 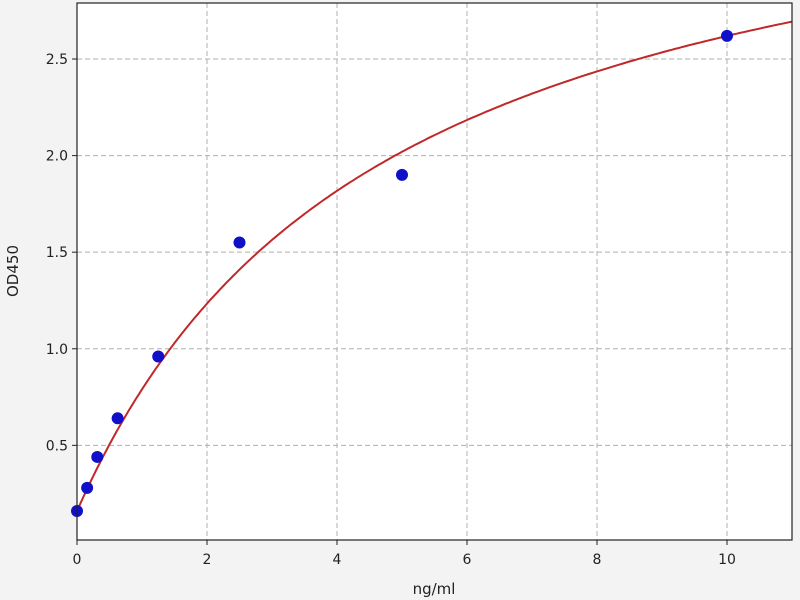 What do you see at coordinates (207, 560) in the screenshot?
I see `x-tick-label: 2` at bounding box center [207, 560].